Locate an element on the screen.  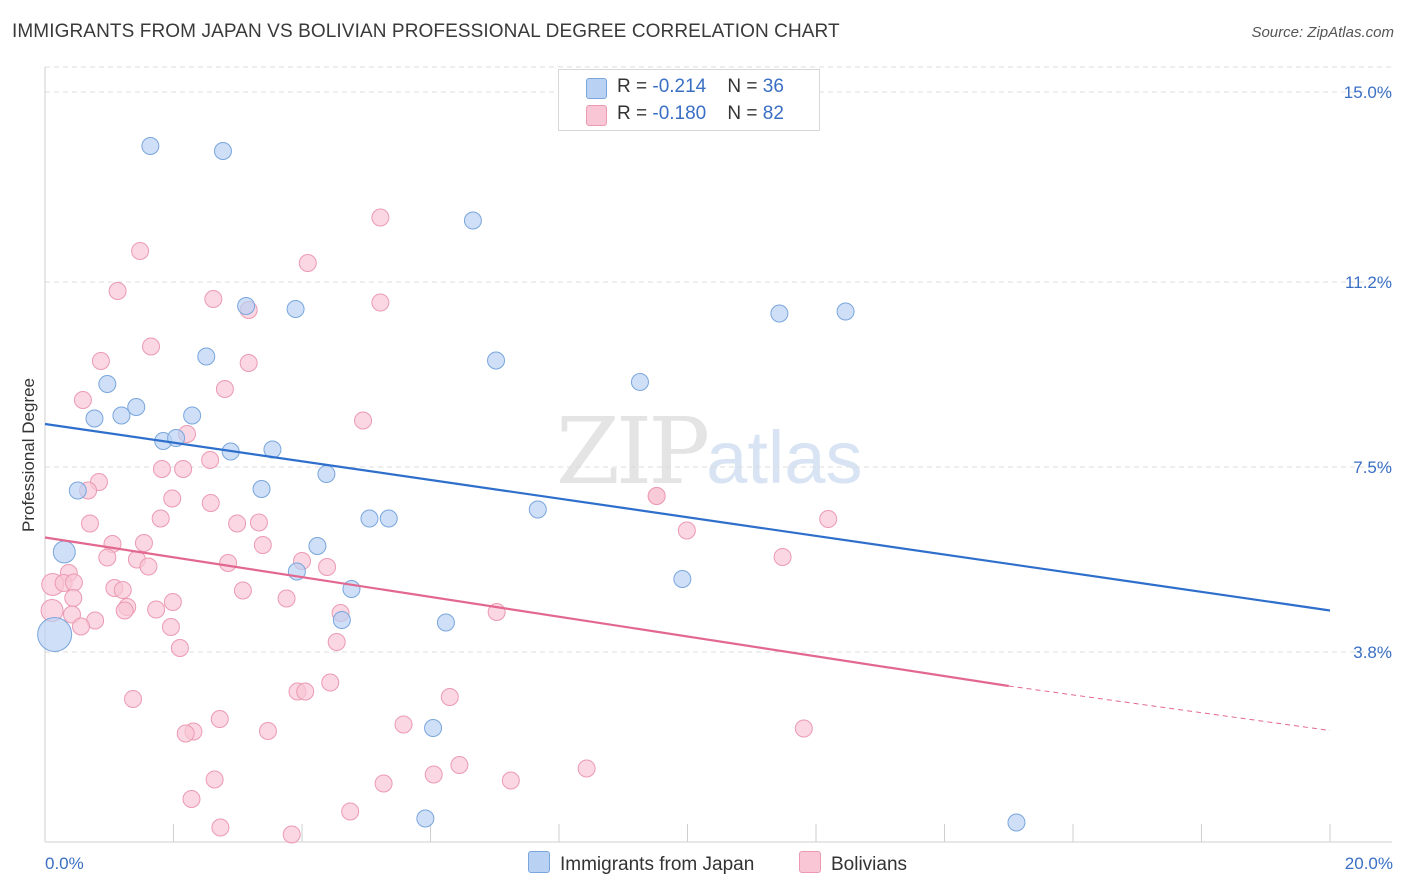
x-tick-label: 0.0% is located at coordinates (64, 863).